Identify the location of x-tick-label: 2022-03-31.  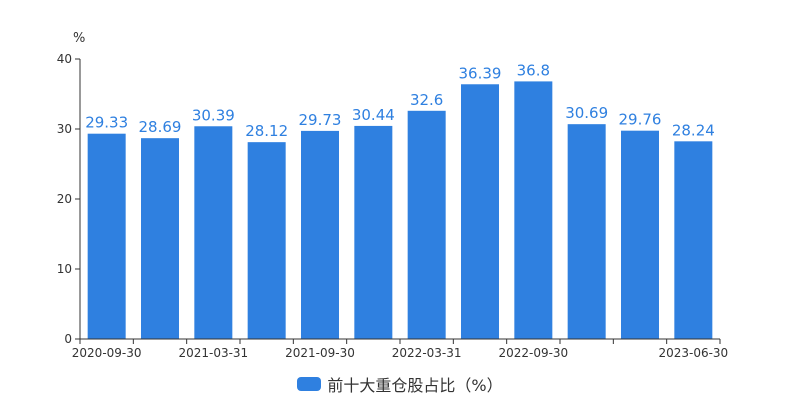
(427, 353).